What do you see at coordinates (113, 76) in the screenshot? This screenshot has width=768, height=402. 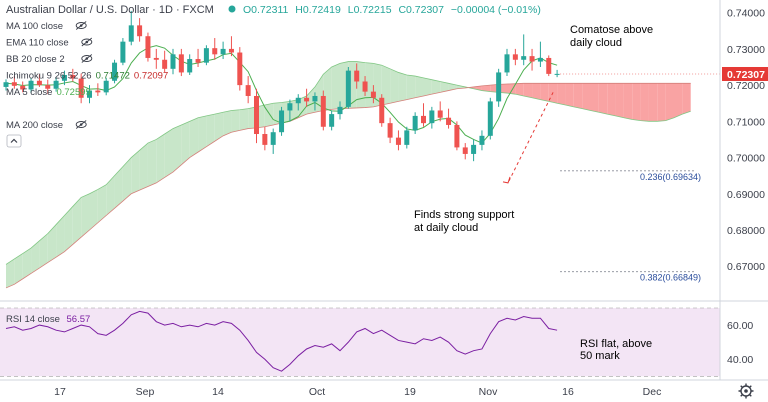 I see `indicator-value: 0.71472` at bounding box center [113, 76].